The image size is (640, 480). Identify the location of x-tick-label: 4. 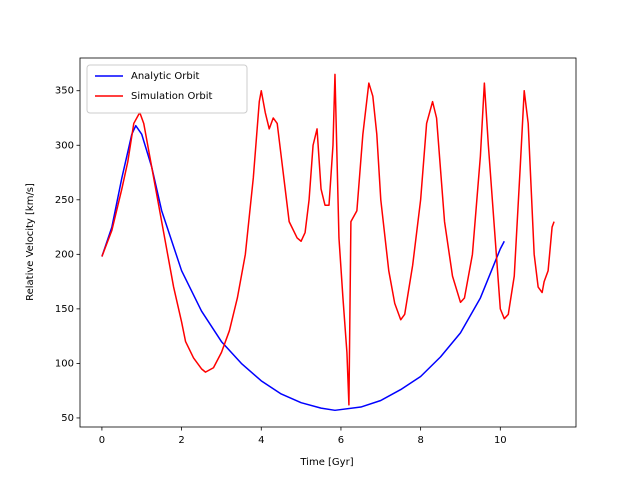
(261, 440).